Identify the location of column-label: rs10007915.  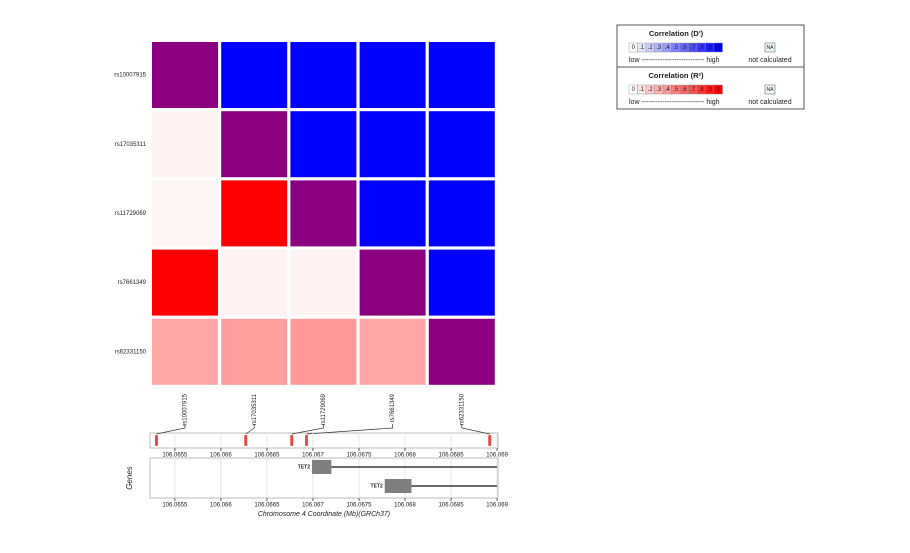
(186, 409).